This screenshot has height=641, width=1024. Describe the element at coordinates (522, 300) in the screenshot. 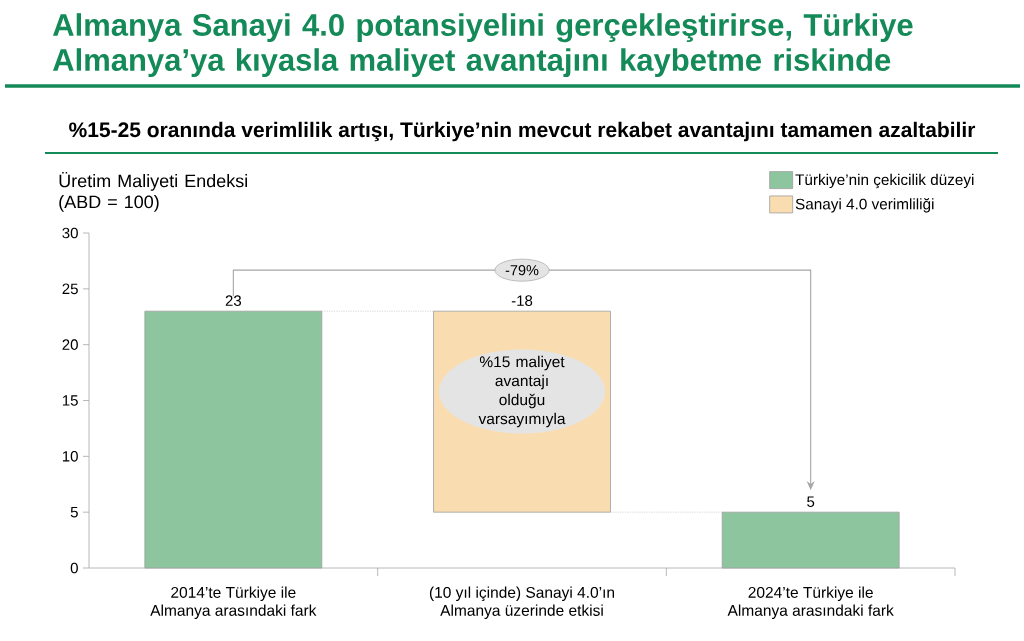

I see `data-label: -18` at that location.